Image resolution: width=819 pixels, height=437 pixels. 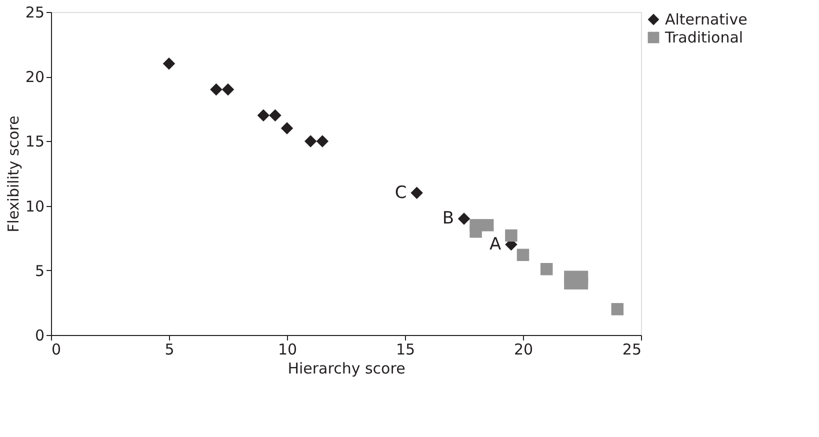 I want to click on x-axis-title: Hierarchy score, so click(x=347, y=369).